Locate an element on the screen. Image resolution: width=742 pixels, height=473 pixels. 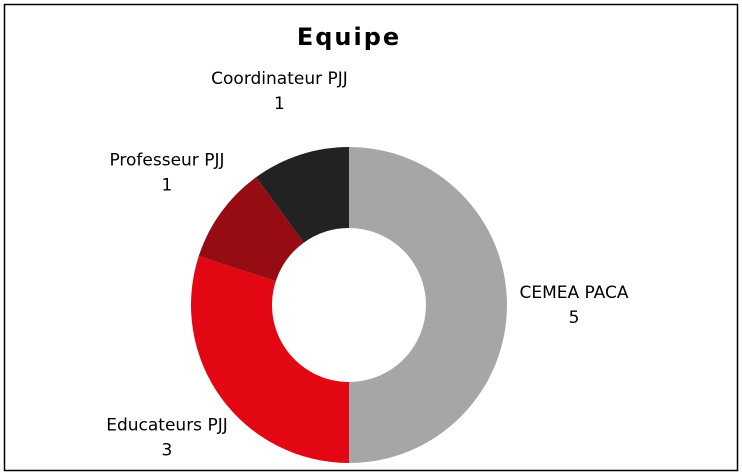
slice-value: 3 is located at coordinates (167, 450).